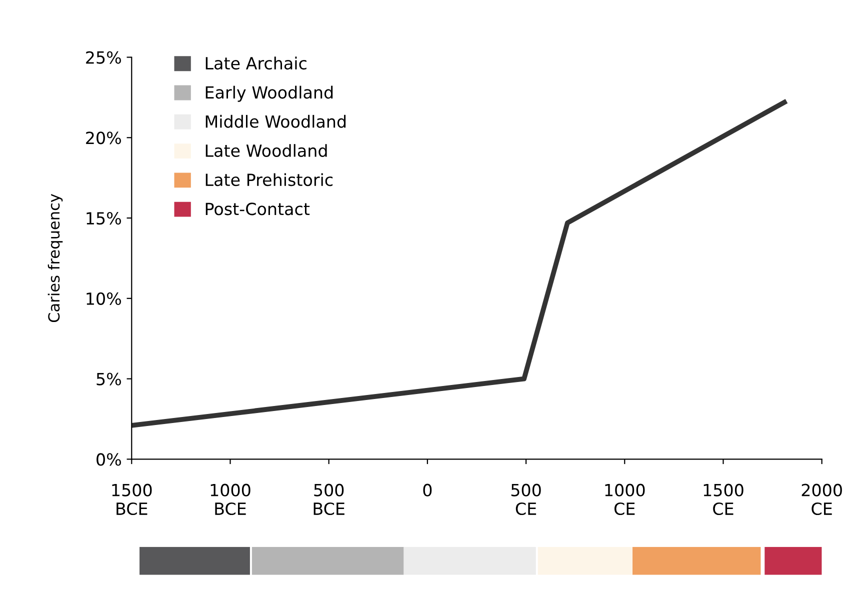 Image resolution: width=866 pixels, height=609 pixels. I want to click on y-axis-title: Caries frequency, so click(55, 258).